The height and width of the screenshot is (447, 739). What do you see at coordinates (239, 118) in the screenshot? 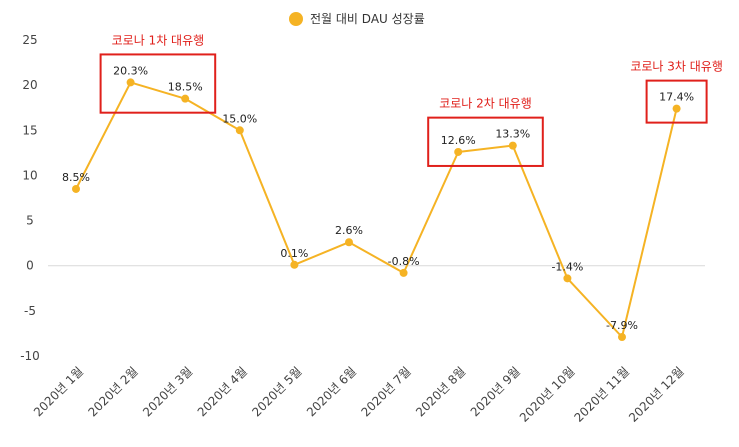
I see `data-label: 15.0%` at bounding box center [239, 118].